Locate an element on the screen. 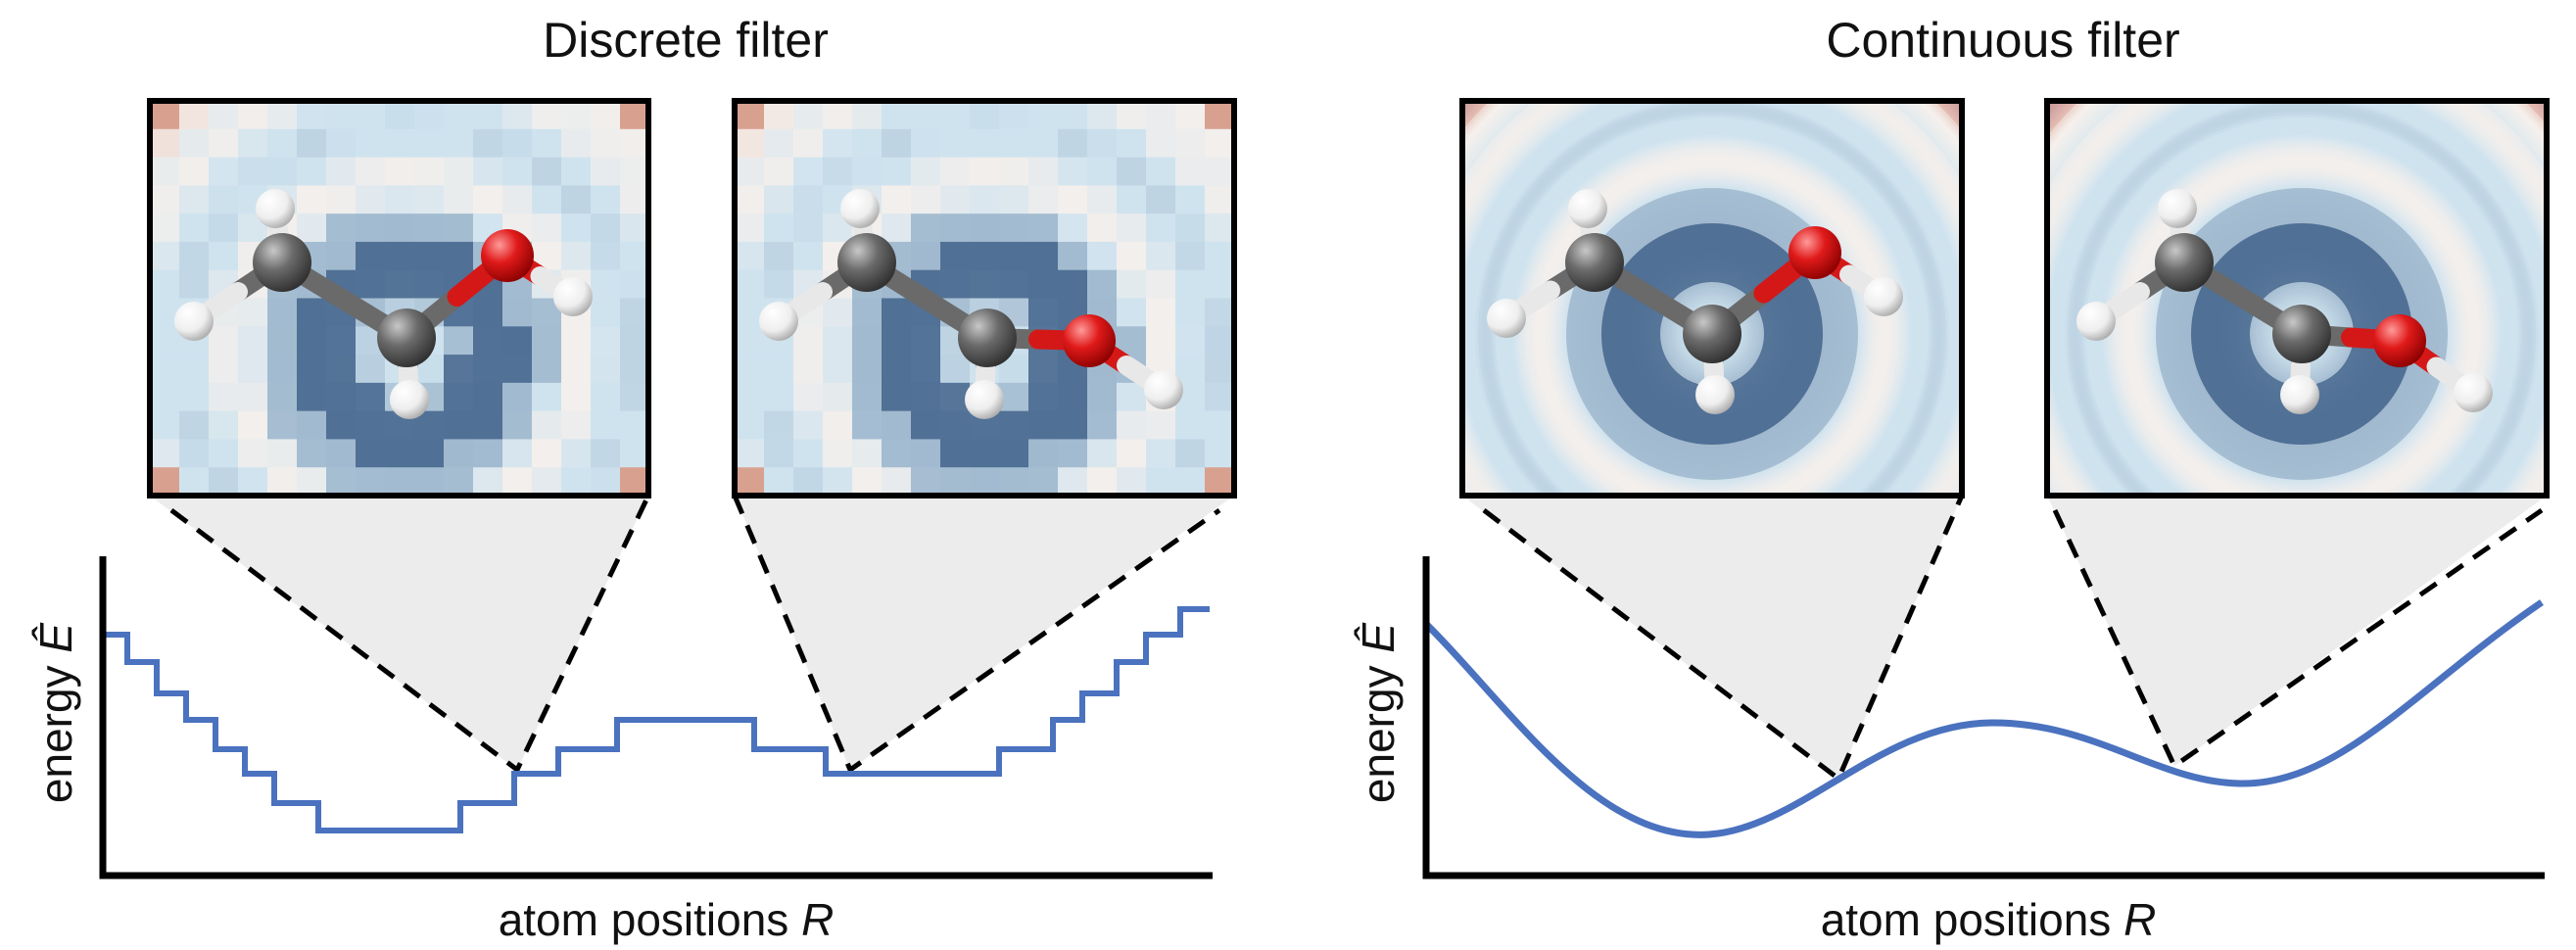 This screenshot has width=2576, height=950. panel-title: Continuous filter is located at coordinates (2003, 41).